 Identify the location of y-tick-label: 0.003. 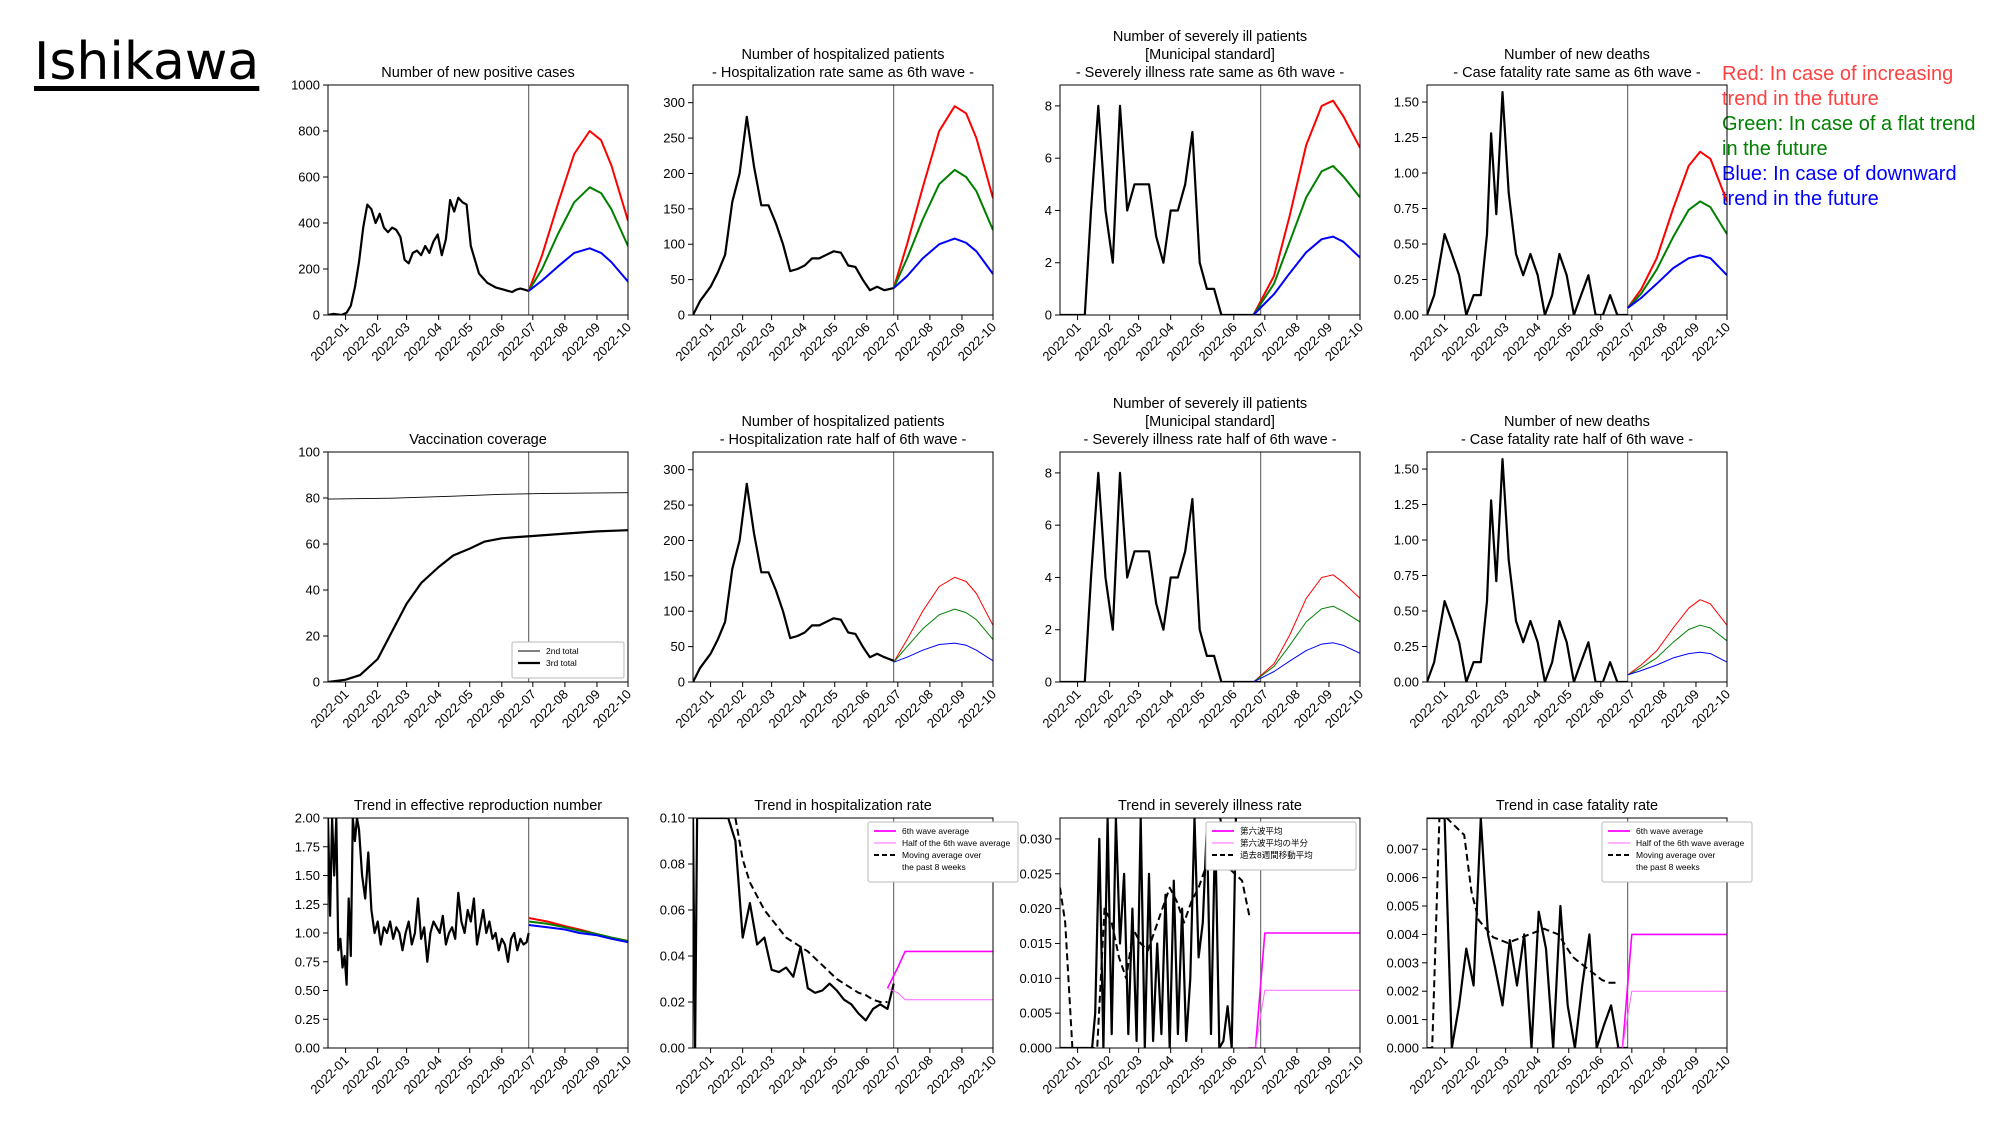
(1402, 962).